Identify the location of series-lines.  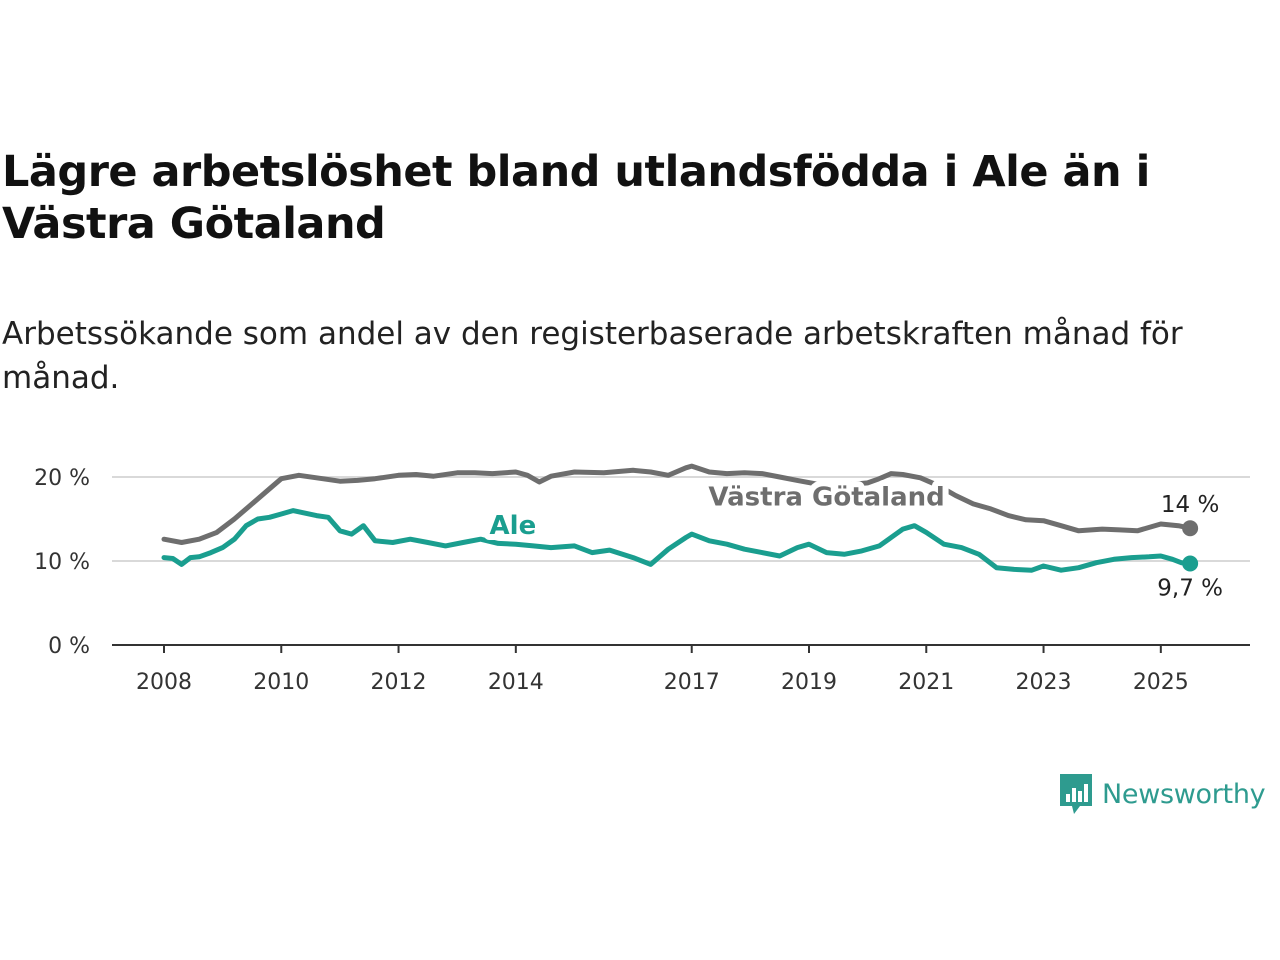
(680, 518).